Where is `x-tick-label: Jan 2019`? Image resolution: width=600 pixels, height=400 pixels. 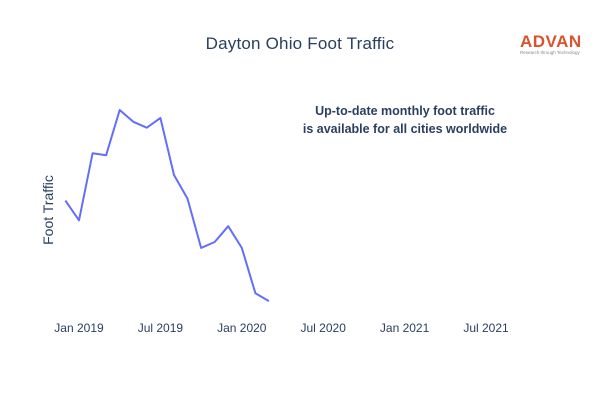
x-tick-label: Jan 2019 is located at coordinates (79, 328).